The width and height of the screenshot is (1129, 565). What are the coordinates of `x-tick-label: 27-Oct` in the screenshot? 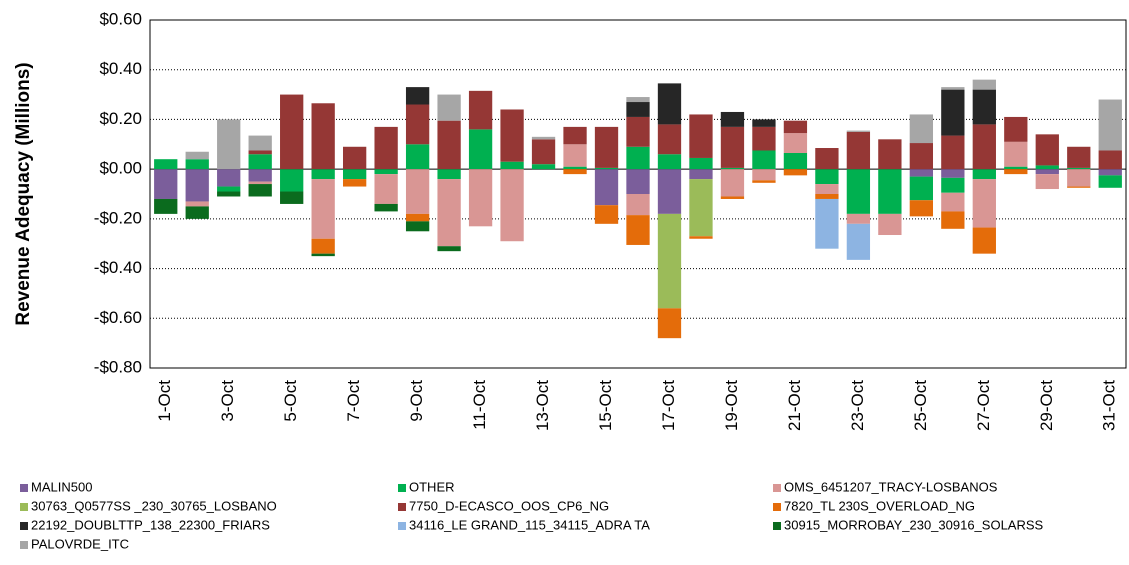 It's located at (983, 405).